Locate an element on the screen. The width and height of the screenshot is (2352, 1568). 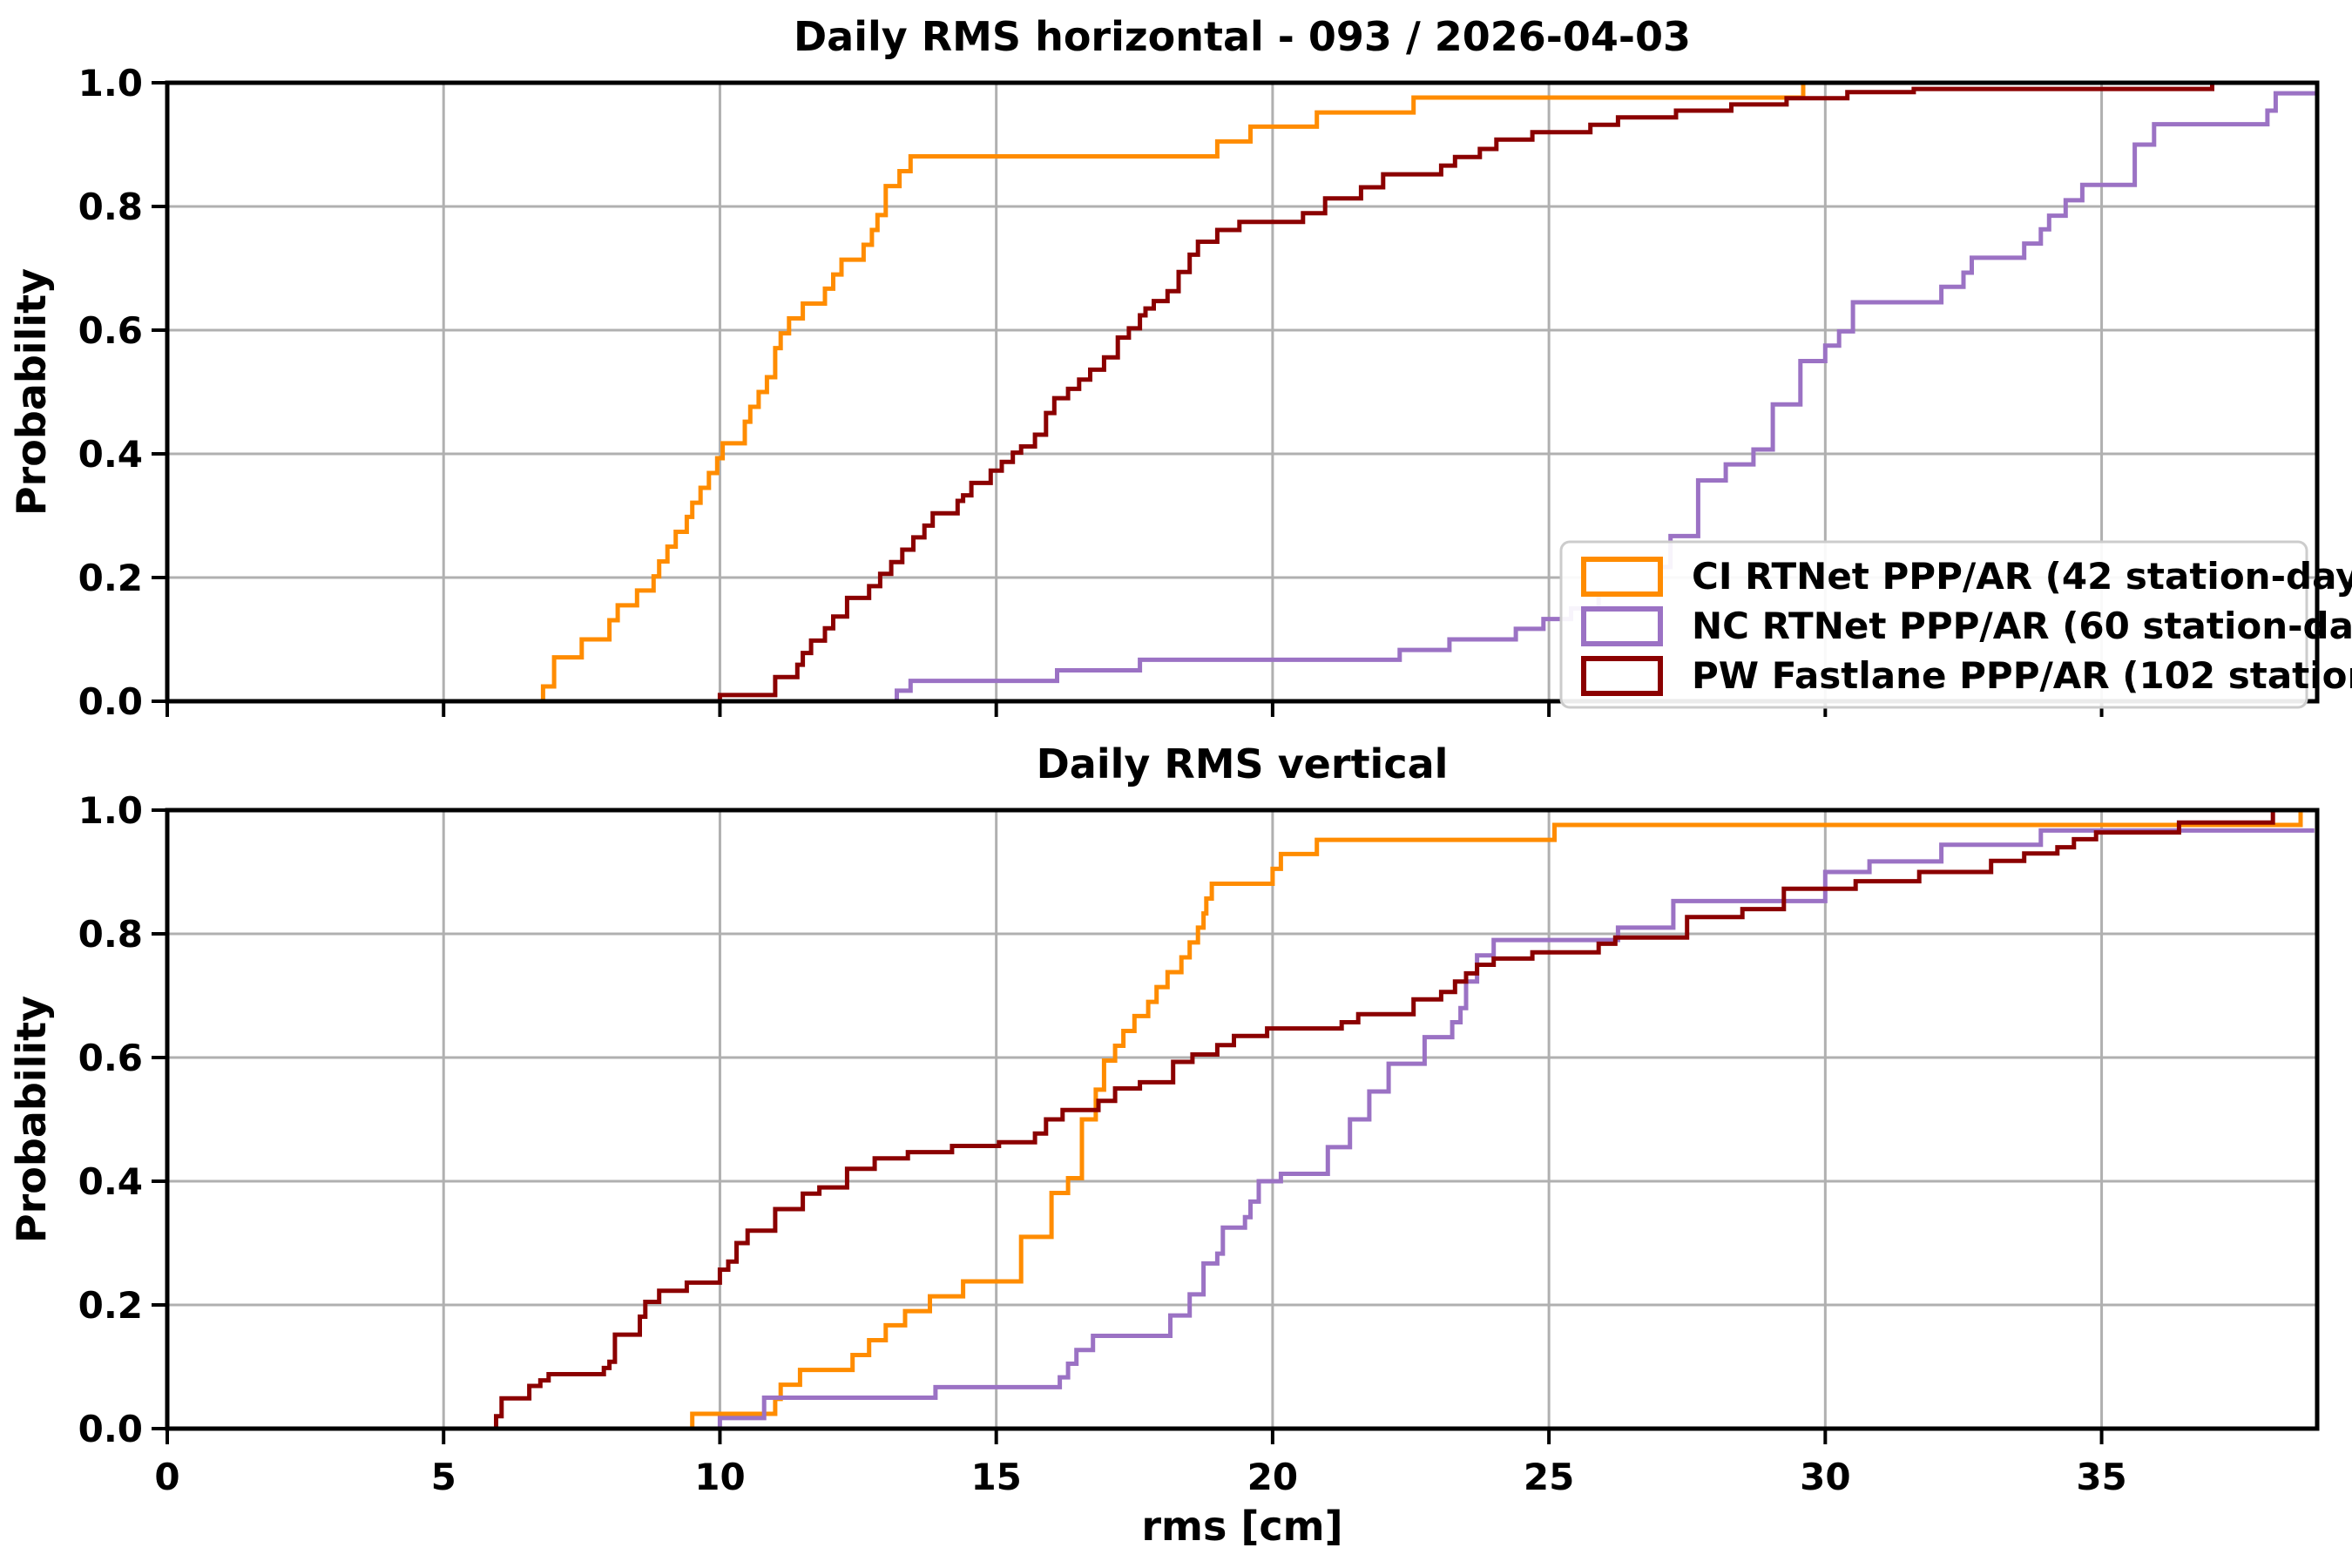
x-tick-label: 25 is located at coordinates (1549, 1477).